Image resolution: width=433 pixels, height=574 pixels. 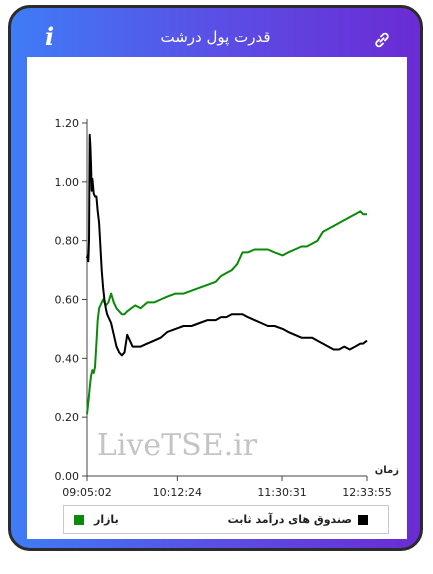 What do you see at coordinates (67, 241) in the screenshot?
I see `y-tick-label: 0.80` at bounding box center [67, 241].